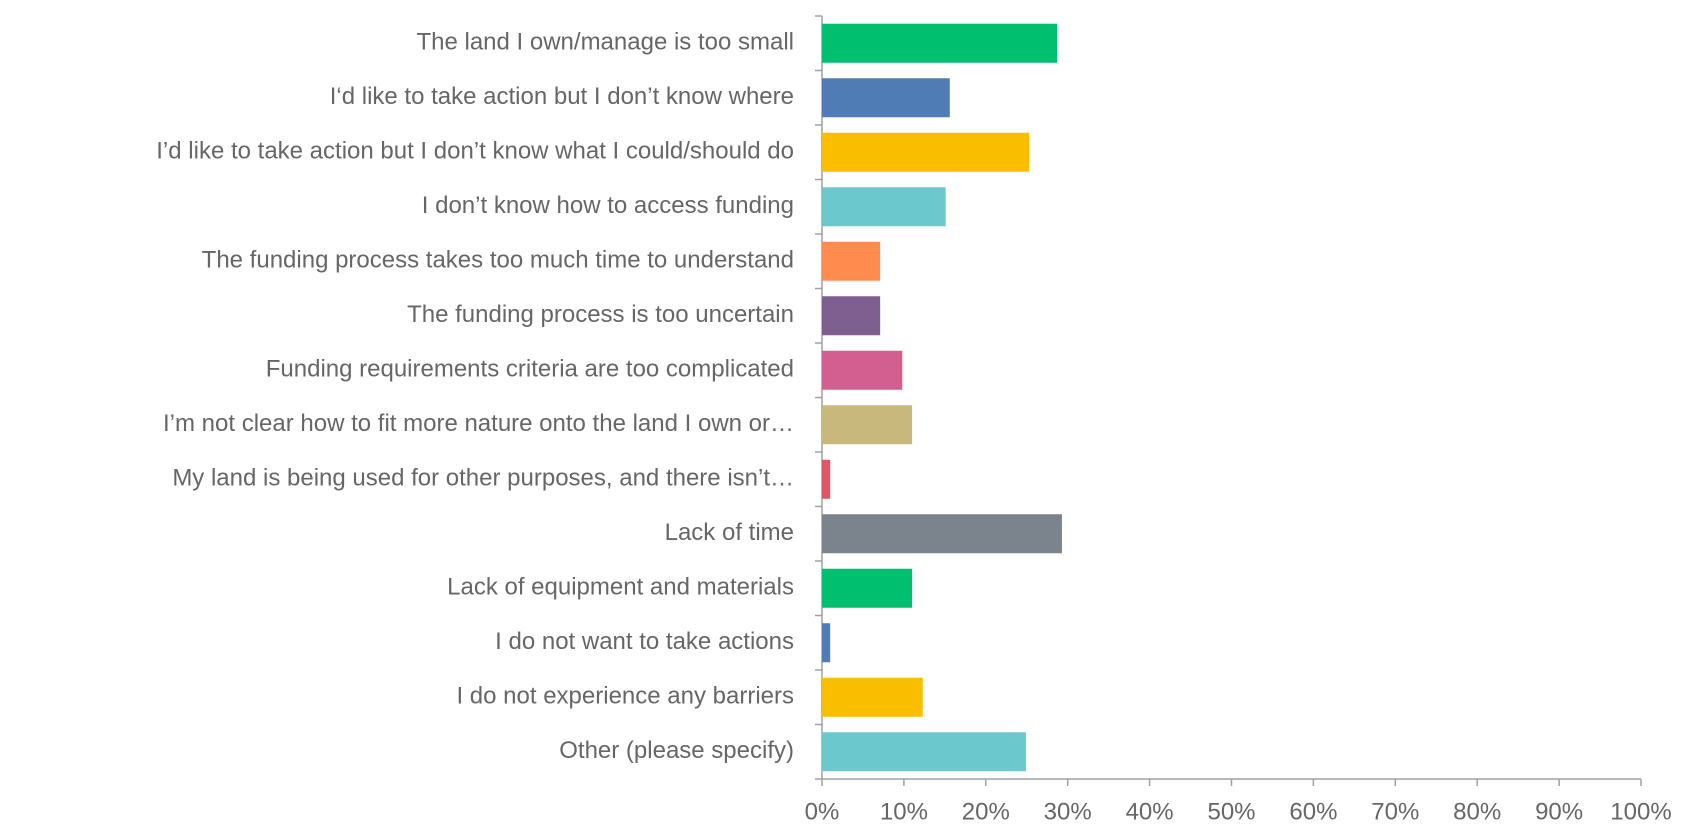 The image size is (1682, 836). Describe the element at coordinates (904, 811) in the screenshot. I see `x-tick-label: 10%` at that location.